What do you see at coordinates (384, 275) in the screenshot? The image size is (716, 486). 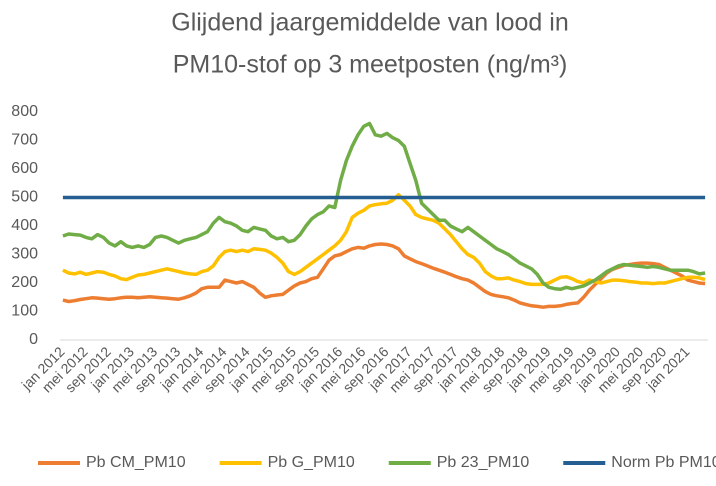 I see `series-line` at bounding box center [384, 275].